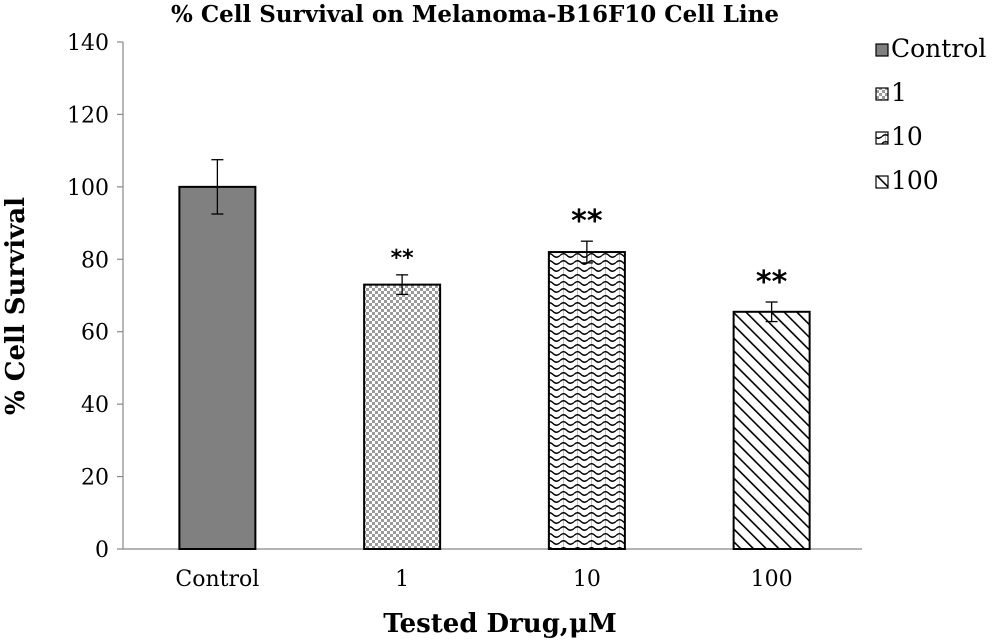 The width and height of the screenshot is (1000, 643). Describe the element at coordinates (88, 43) in the screenshot. I see `y-tick-label: 140` at that location.